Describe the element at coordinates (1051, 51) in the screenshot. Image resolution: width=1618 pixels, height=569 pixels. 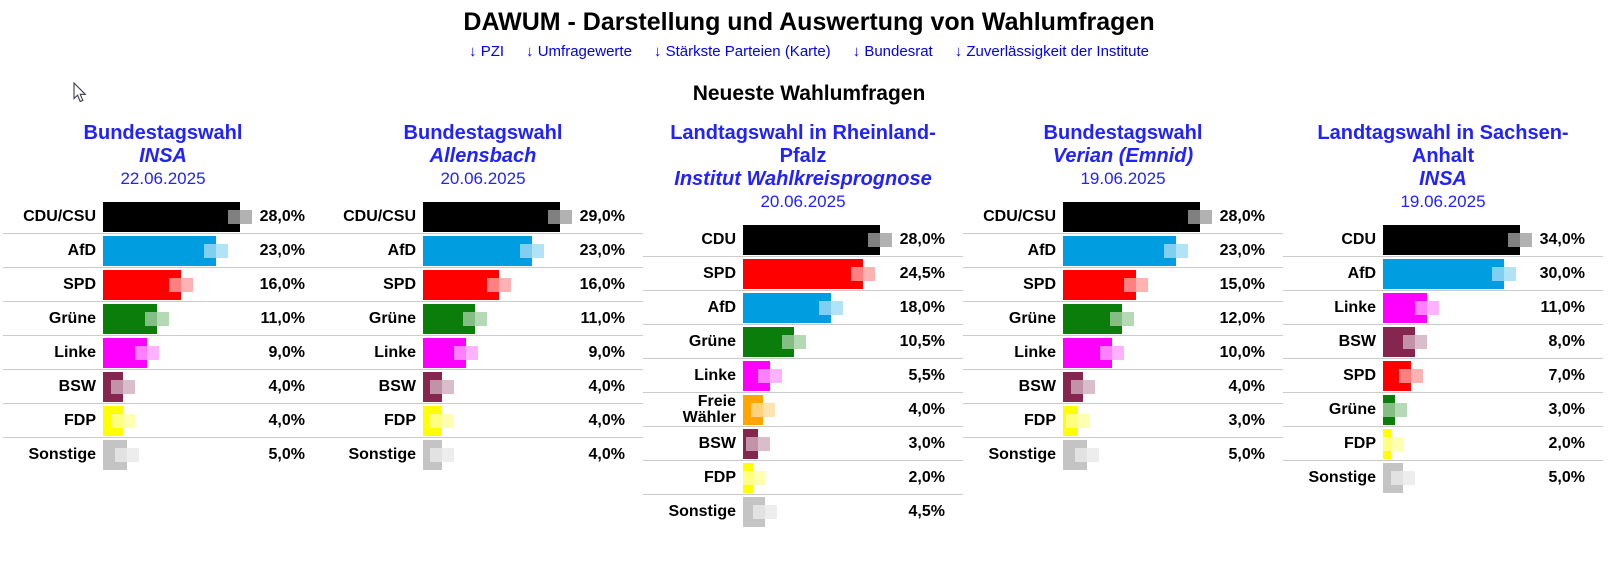
I see `nav-link-4: ↓ Zuverlässigkeit der Institute` at that location.